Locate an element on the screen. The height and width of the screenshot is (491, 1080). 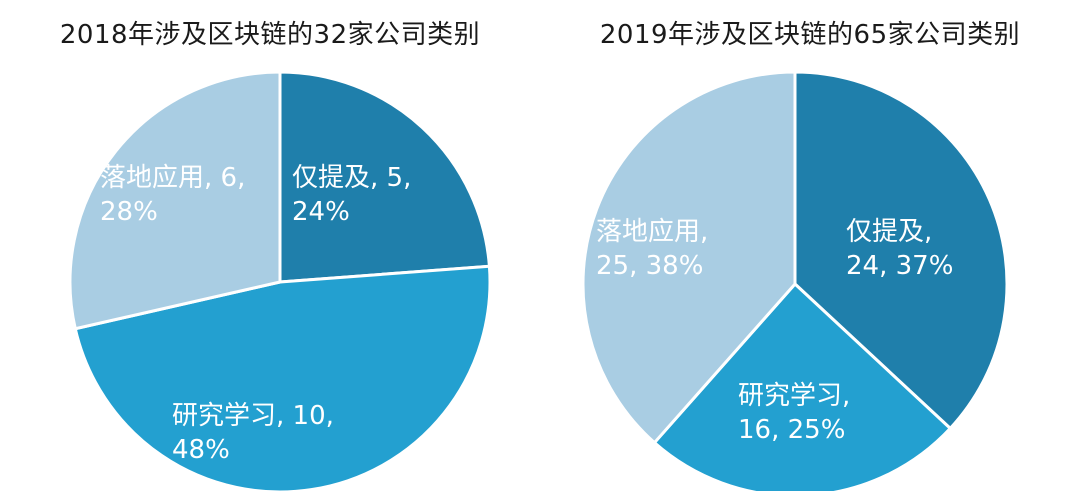
slice-data-label: 仅提及, 5, 24% is located at coordinates (351, 195).